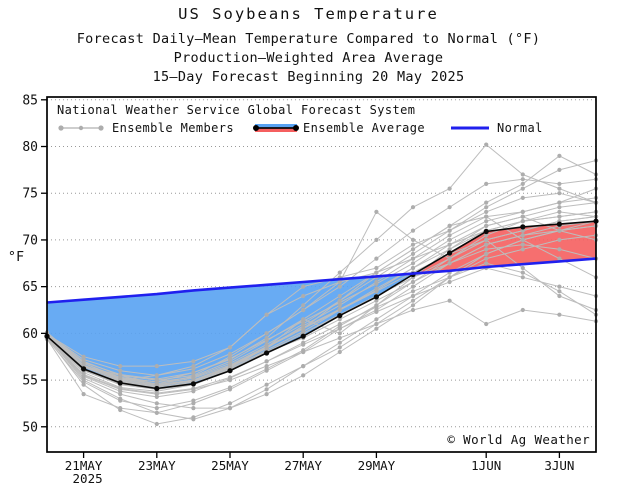 This screenshot has height=486, width=617. I want to click on y-tick-label: 55, so click(30, 381).